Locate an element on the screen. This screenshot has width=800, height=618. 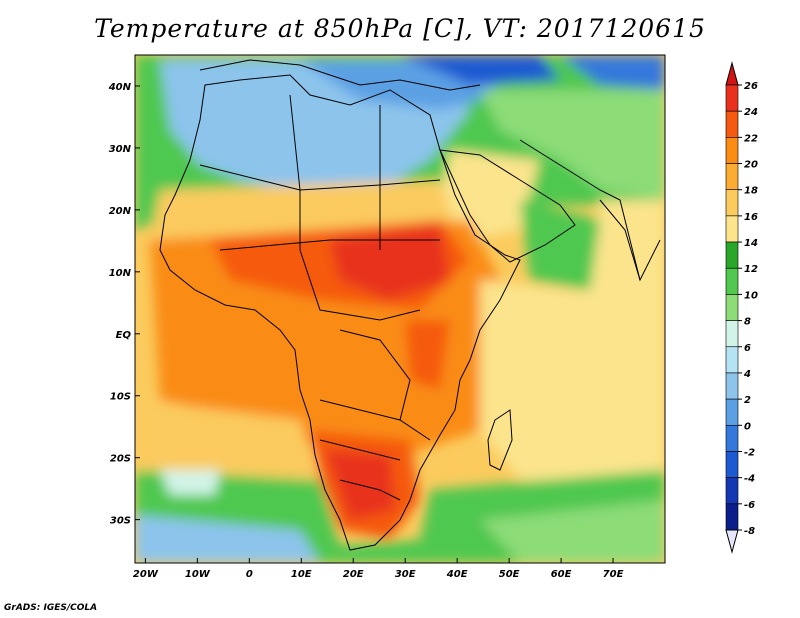
colorbar-label: 0 is located at coordinates (747, 426).